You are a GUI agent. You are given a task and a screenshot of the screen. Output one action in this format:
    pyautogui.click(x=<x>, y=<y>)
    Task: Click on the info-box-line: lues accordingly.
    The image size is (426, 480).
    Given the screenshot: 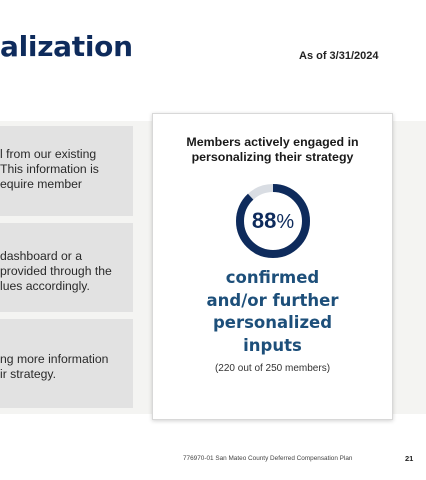 What is the action you would take?
    pyautogui.click(x=45, y=286)
    